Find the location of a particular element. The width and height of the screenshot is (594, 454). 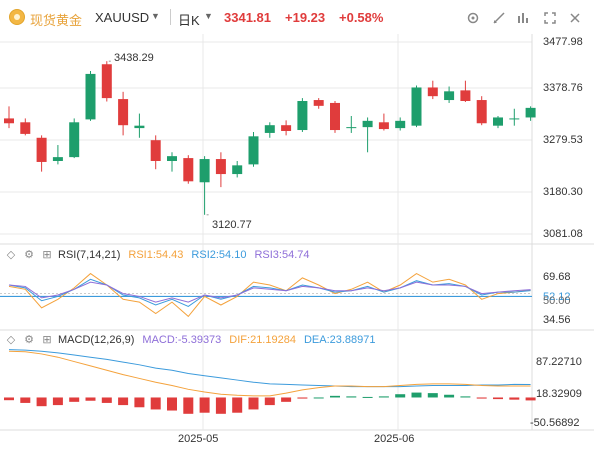

settings-icon is located at coordinates (473, 18).